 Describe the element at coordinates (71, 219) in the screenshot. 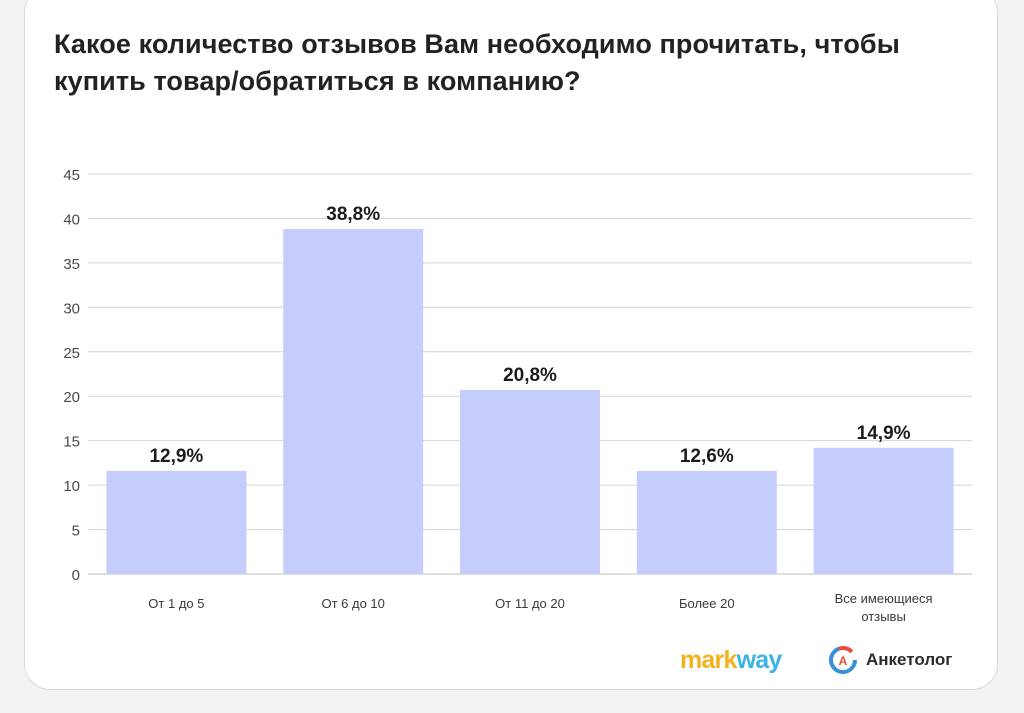

I see `y-tick-label: 40` at that location.